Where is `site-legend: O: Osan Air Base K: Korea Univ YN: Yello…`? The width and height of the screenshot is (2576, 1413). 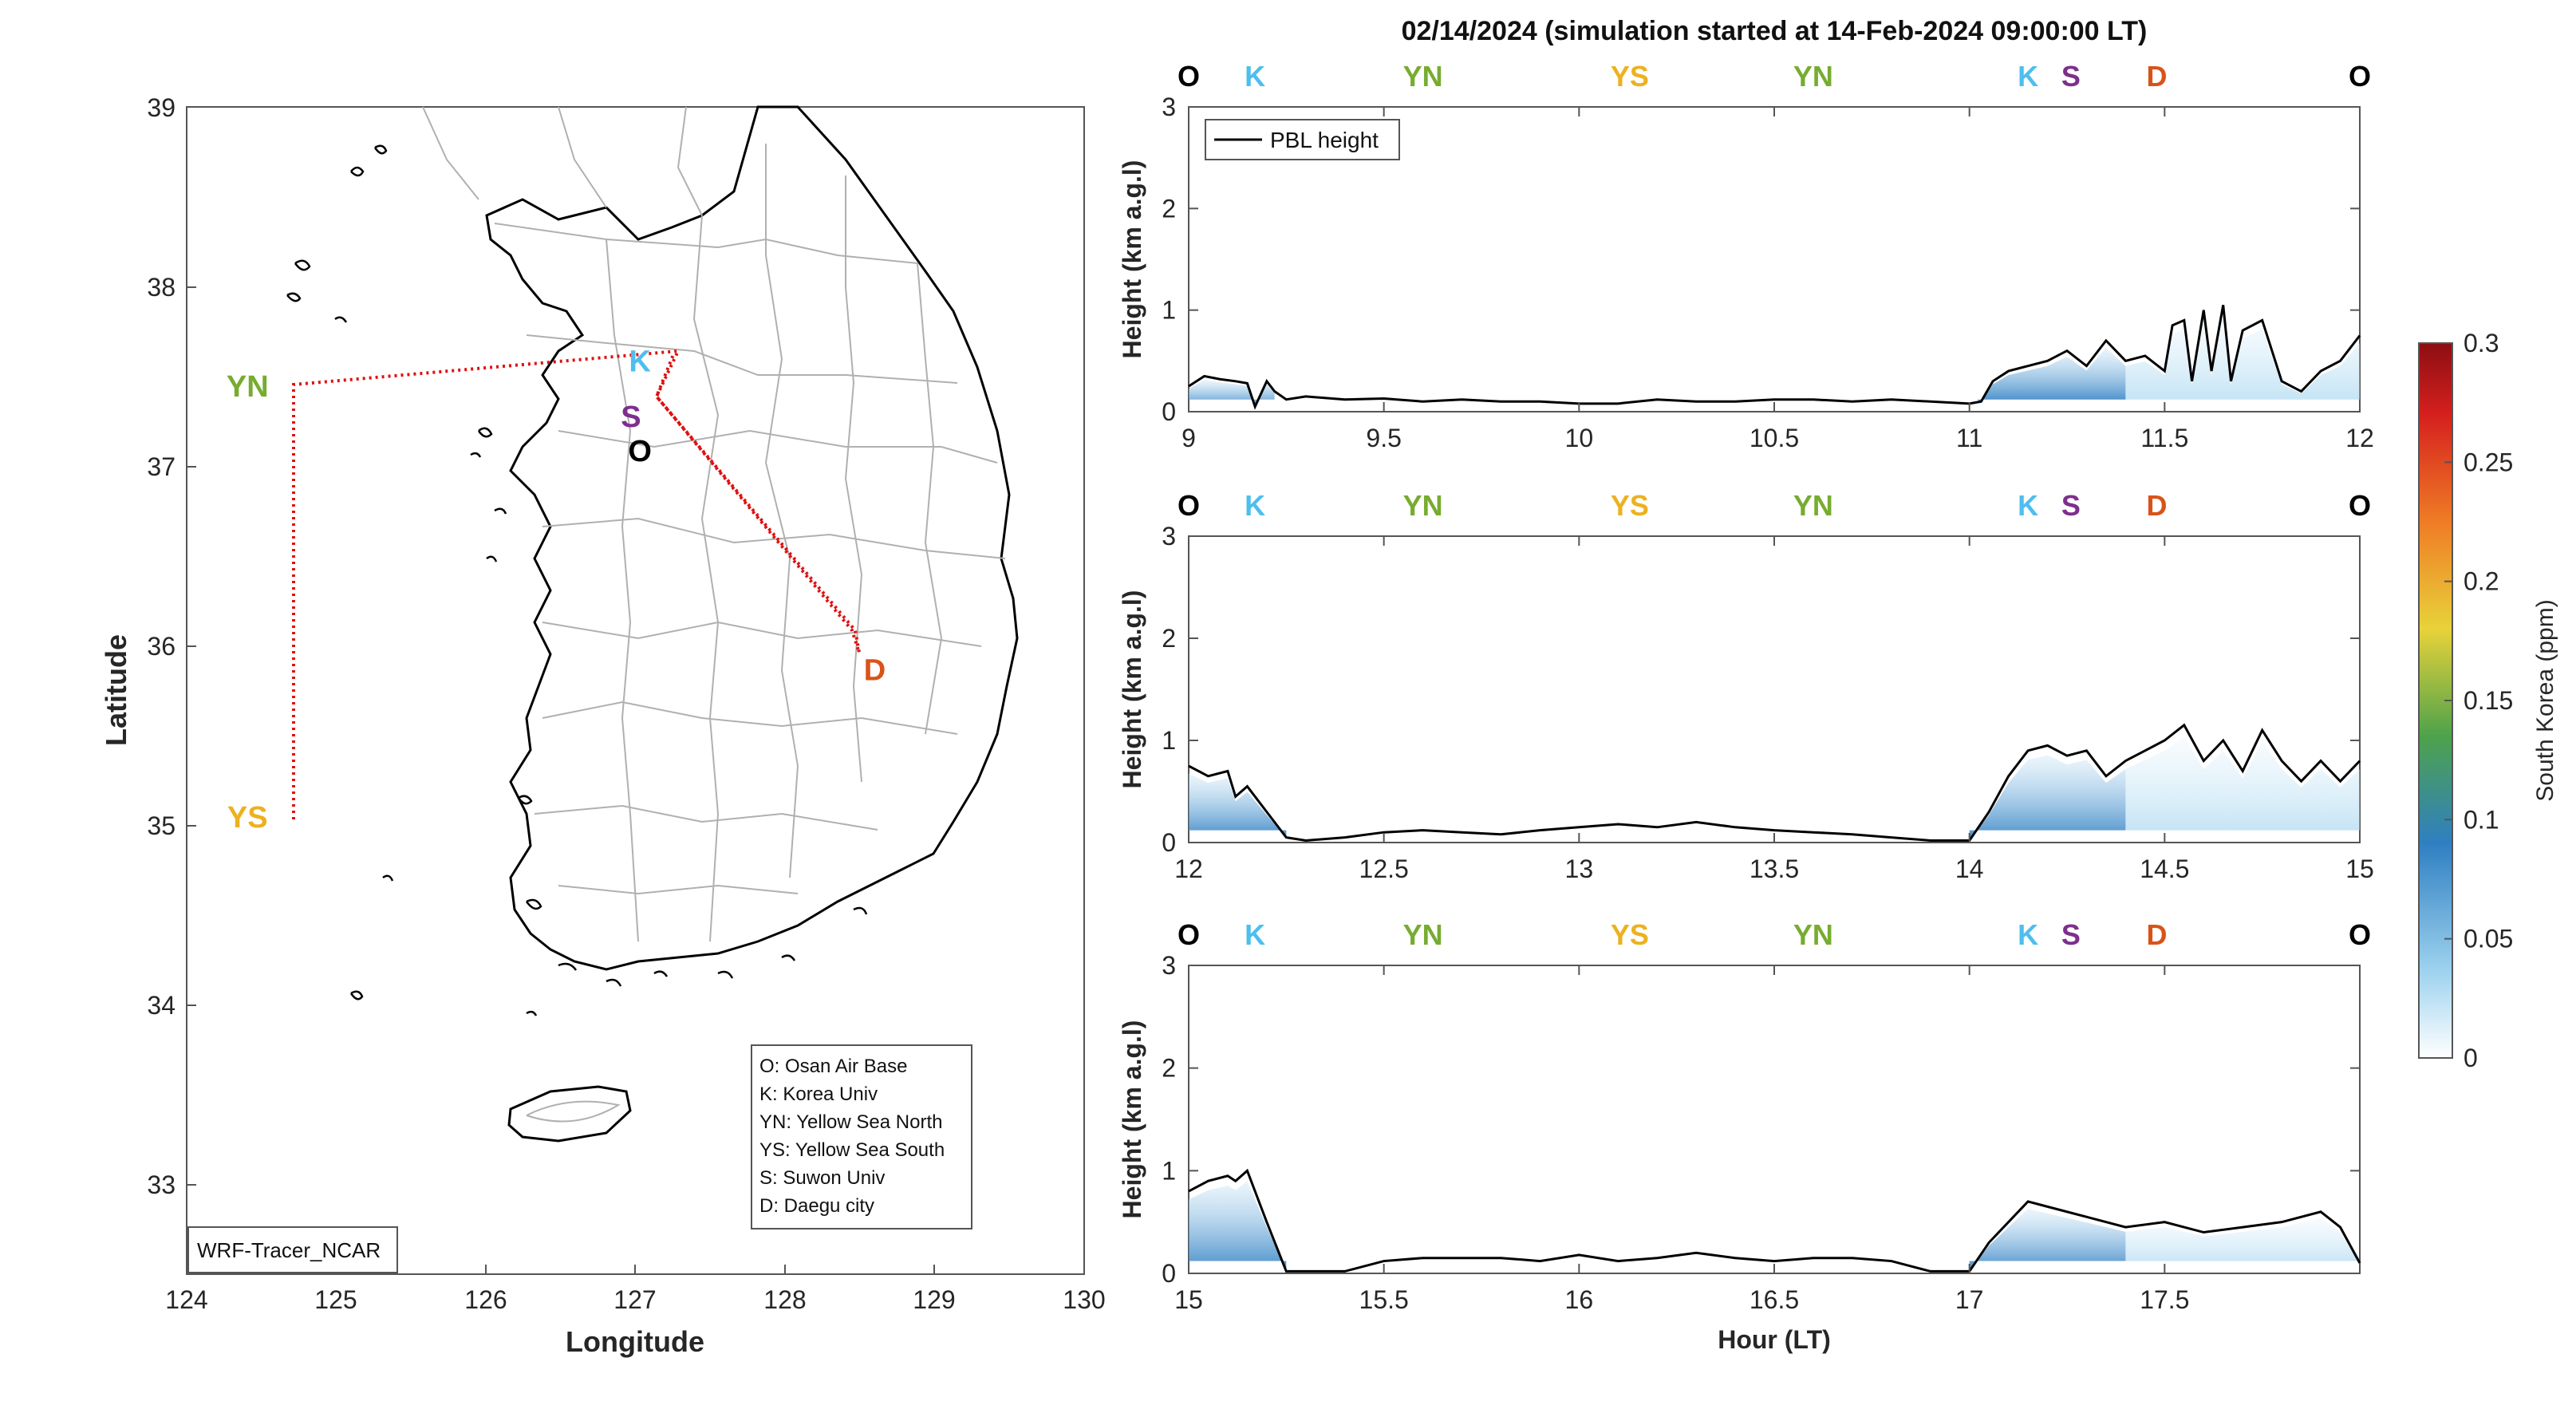 site-legend: O: Osan Air Base K: Korea Univ YN: Yello… is located at coordinates (852, 1136).